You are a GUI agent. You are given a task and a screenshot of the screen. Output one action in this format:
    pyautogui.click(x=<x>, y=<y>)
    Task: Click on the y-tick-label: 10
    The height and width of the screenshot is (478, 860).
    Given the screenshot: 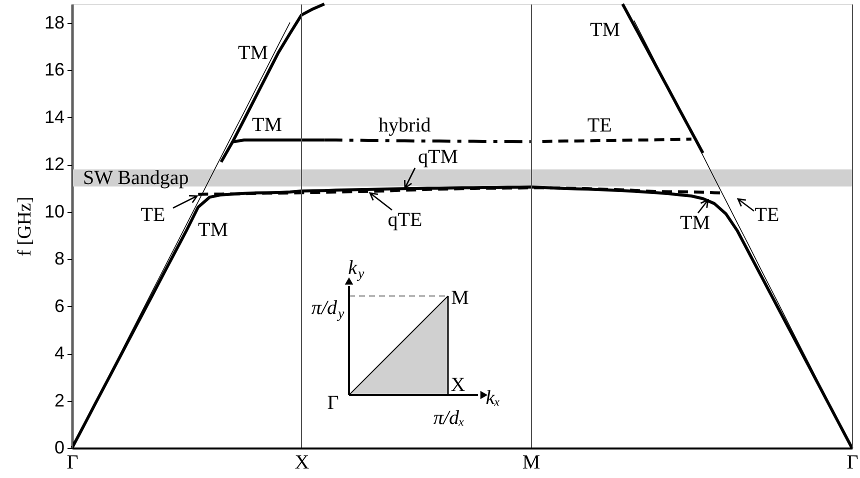 What is the action you would take?
    pyautogui.click(x=54, y=211)
    